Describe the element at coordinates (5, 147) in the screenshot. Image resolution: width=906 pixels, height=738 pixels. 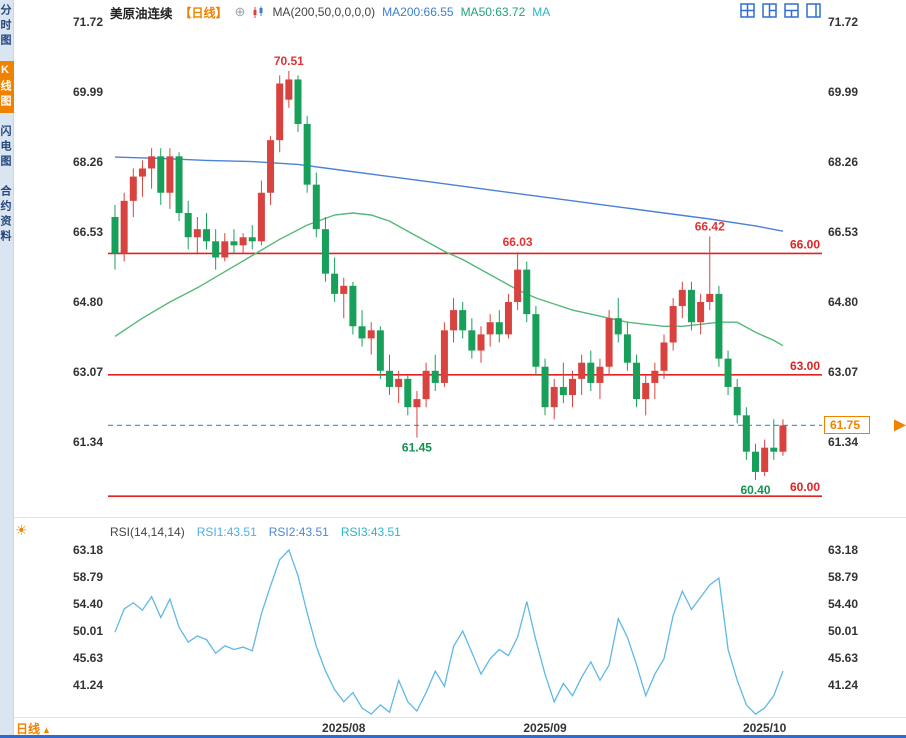
I see `sidebar-item-lightning-chart: 闪电图` at that location.